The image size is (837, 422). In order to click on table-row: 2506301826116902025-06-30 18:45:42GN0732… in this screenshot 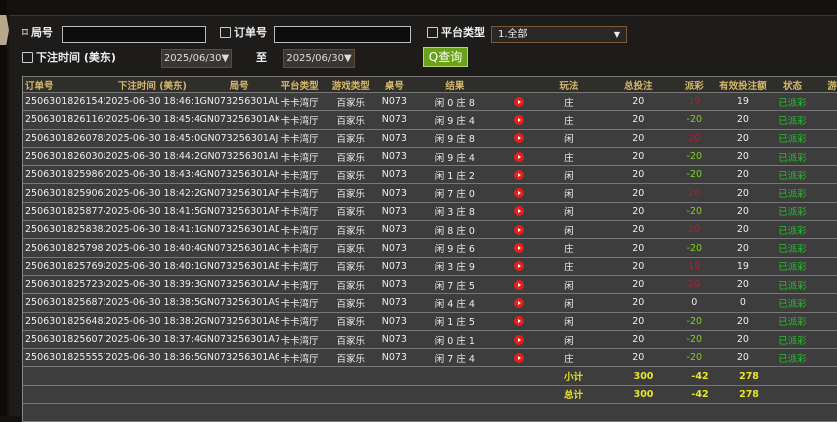, I will do `click(430, 120)`.